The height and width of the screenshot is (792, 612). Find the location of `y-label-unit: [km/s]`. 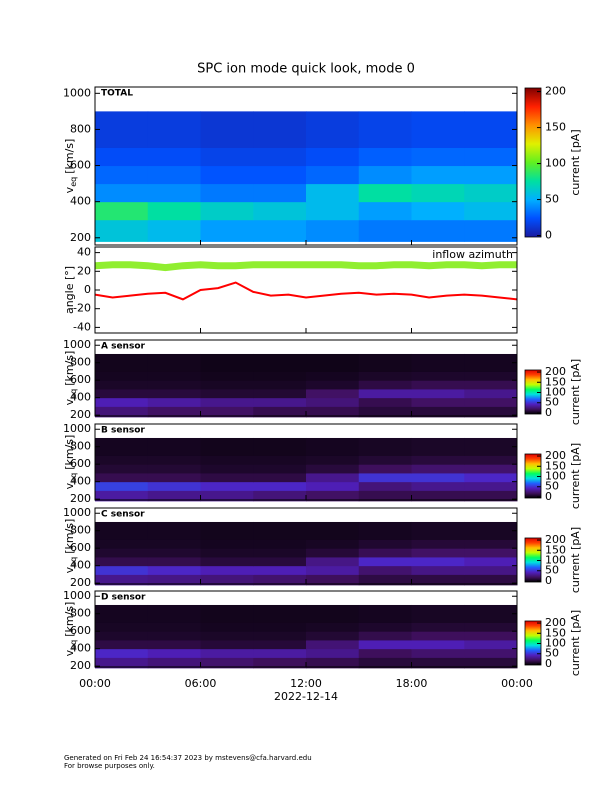

y-label-unit: [km/s] is located at coordinates (69, 156).